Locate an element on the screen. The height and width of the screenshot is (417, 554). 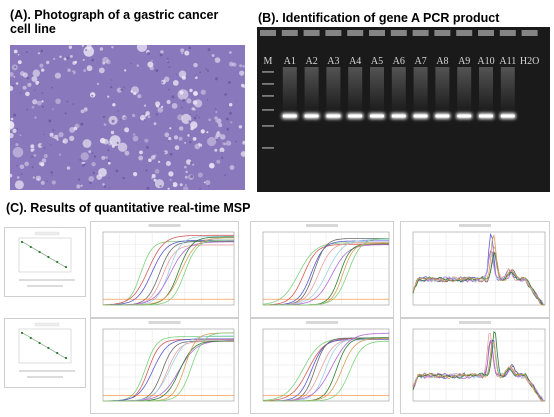
melting-curve-plot-top is located at coordinates (475, 269).